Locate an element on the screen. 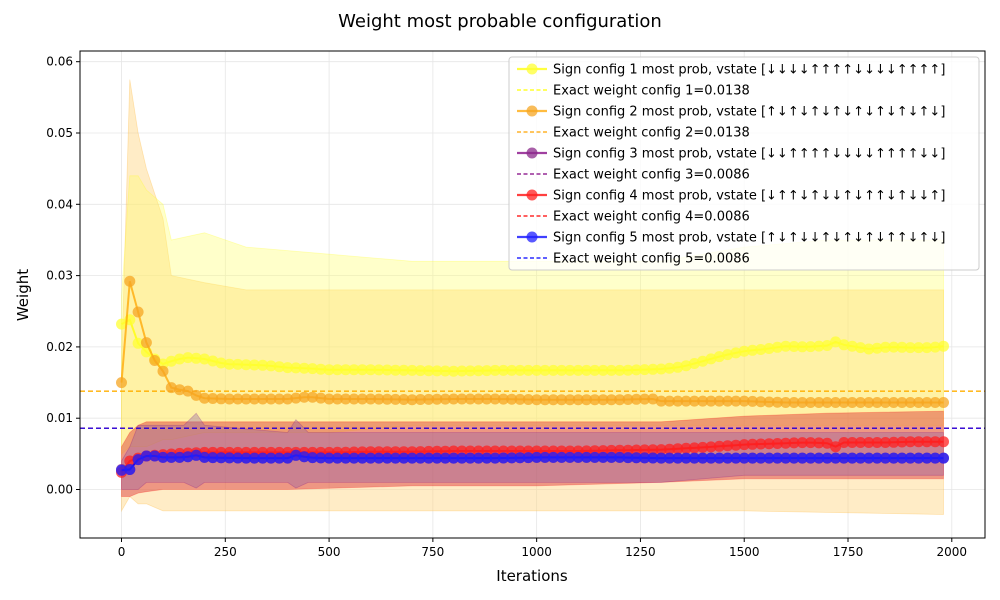  legend-entry-label: Exact weight config 3=0.0086 is located at coordinates (651, 175).